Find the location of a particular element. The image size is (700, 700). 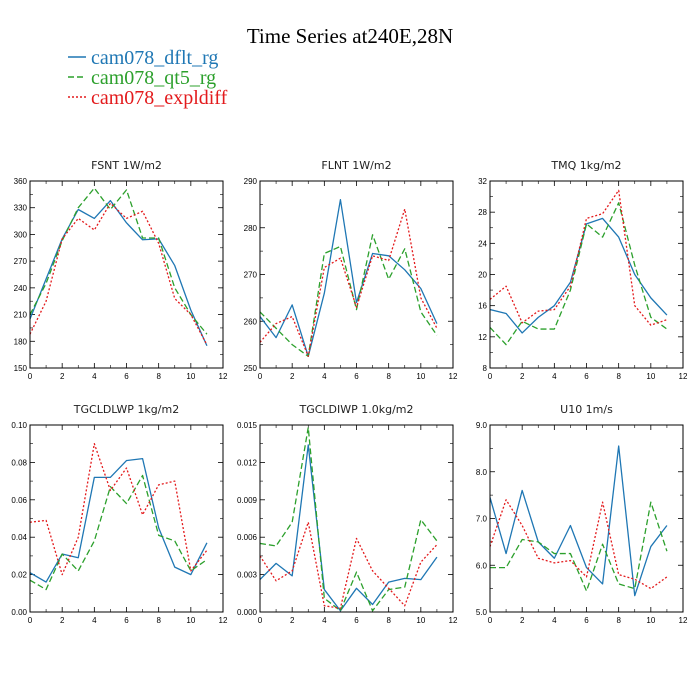

x-tick-label-5-1: 2 is located at coordinates (522, 620).